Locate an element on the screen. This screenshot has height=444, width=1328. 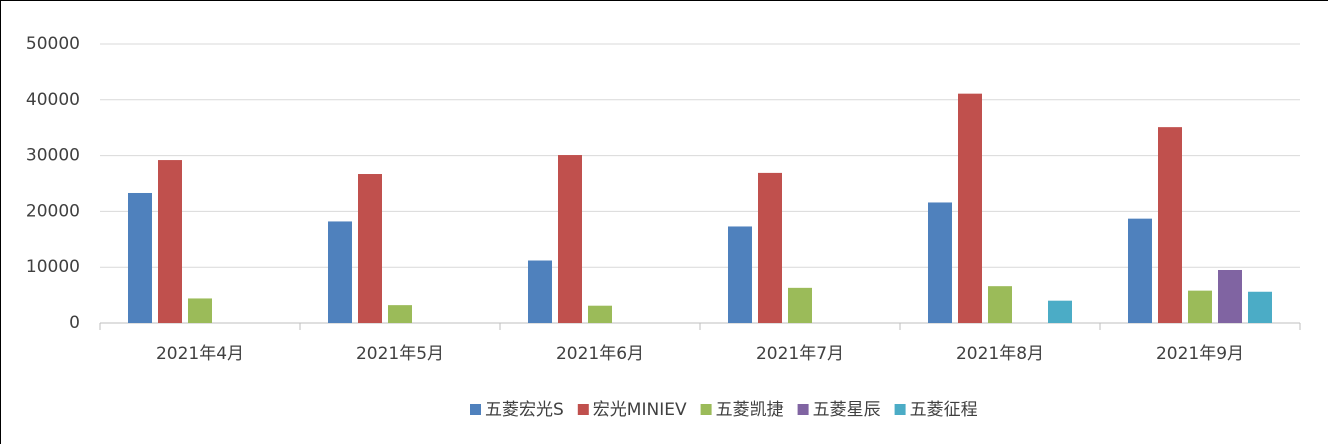
y-tick-label: 10000 is located at coordinates (53, 267).